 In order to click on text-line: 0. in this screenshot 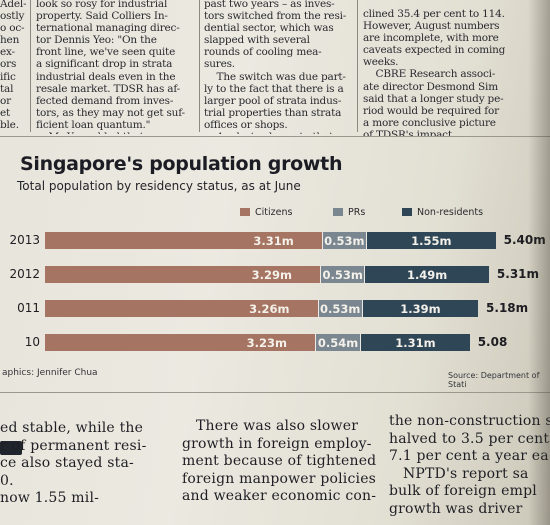, I will do `click(7, 480)`.